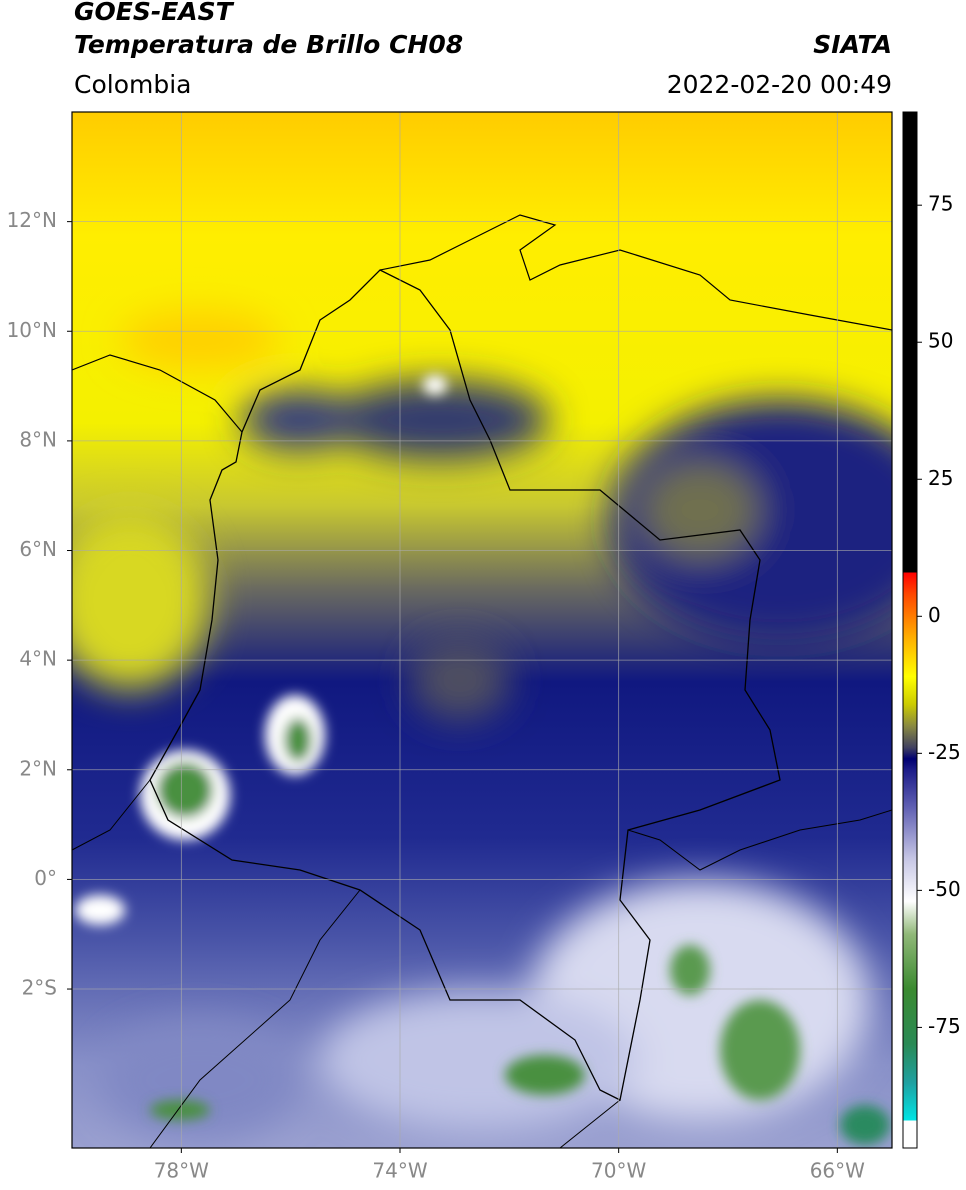  I want to click on lat-tick-label: 2°S, so click(39, 988).